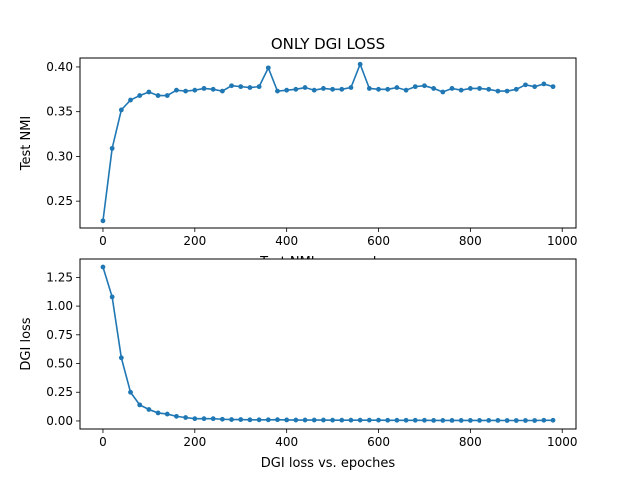  I want to click on y-tick-label: 1.00, so click(59, 306).